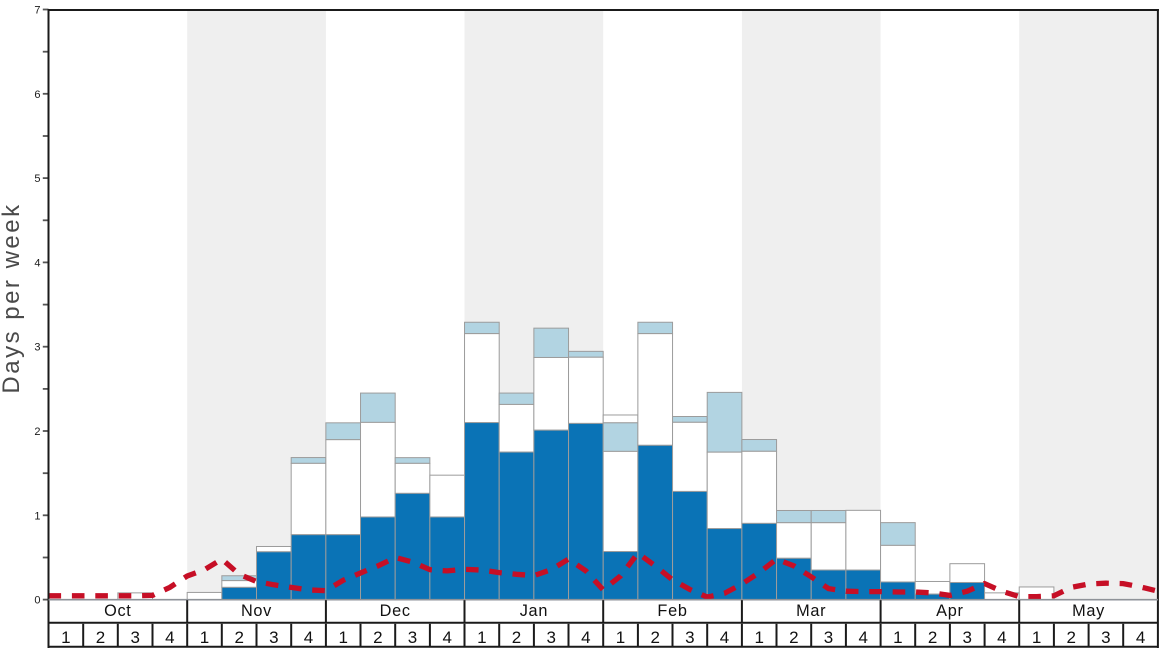 The height and width of the screenshot is (653, 1168). I want to click on svg-text: Feb, so click(672, 611).